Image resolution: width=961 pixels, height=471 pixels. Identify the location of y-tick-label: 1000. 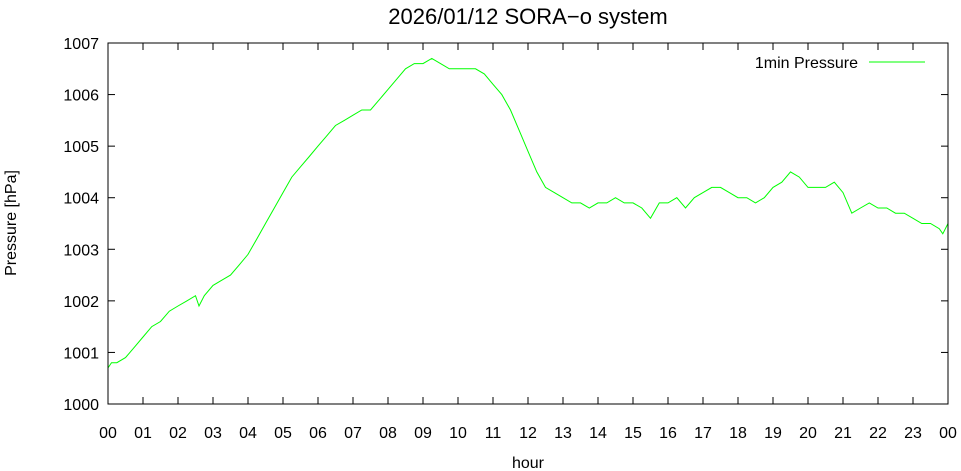
(81, 405).